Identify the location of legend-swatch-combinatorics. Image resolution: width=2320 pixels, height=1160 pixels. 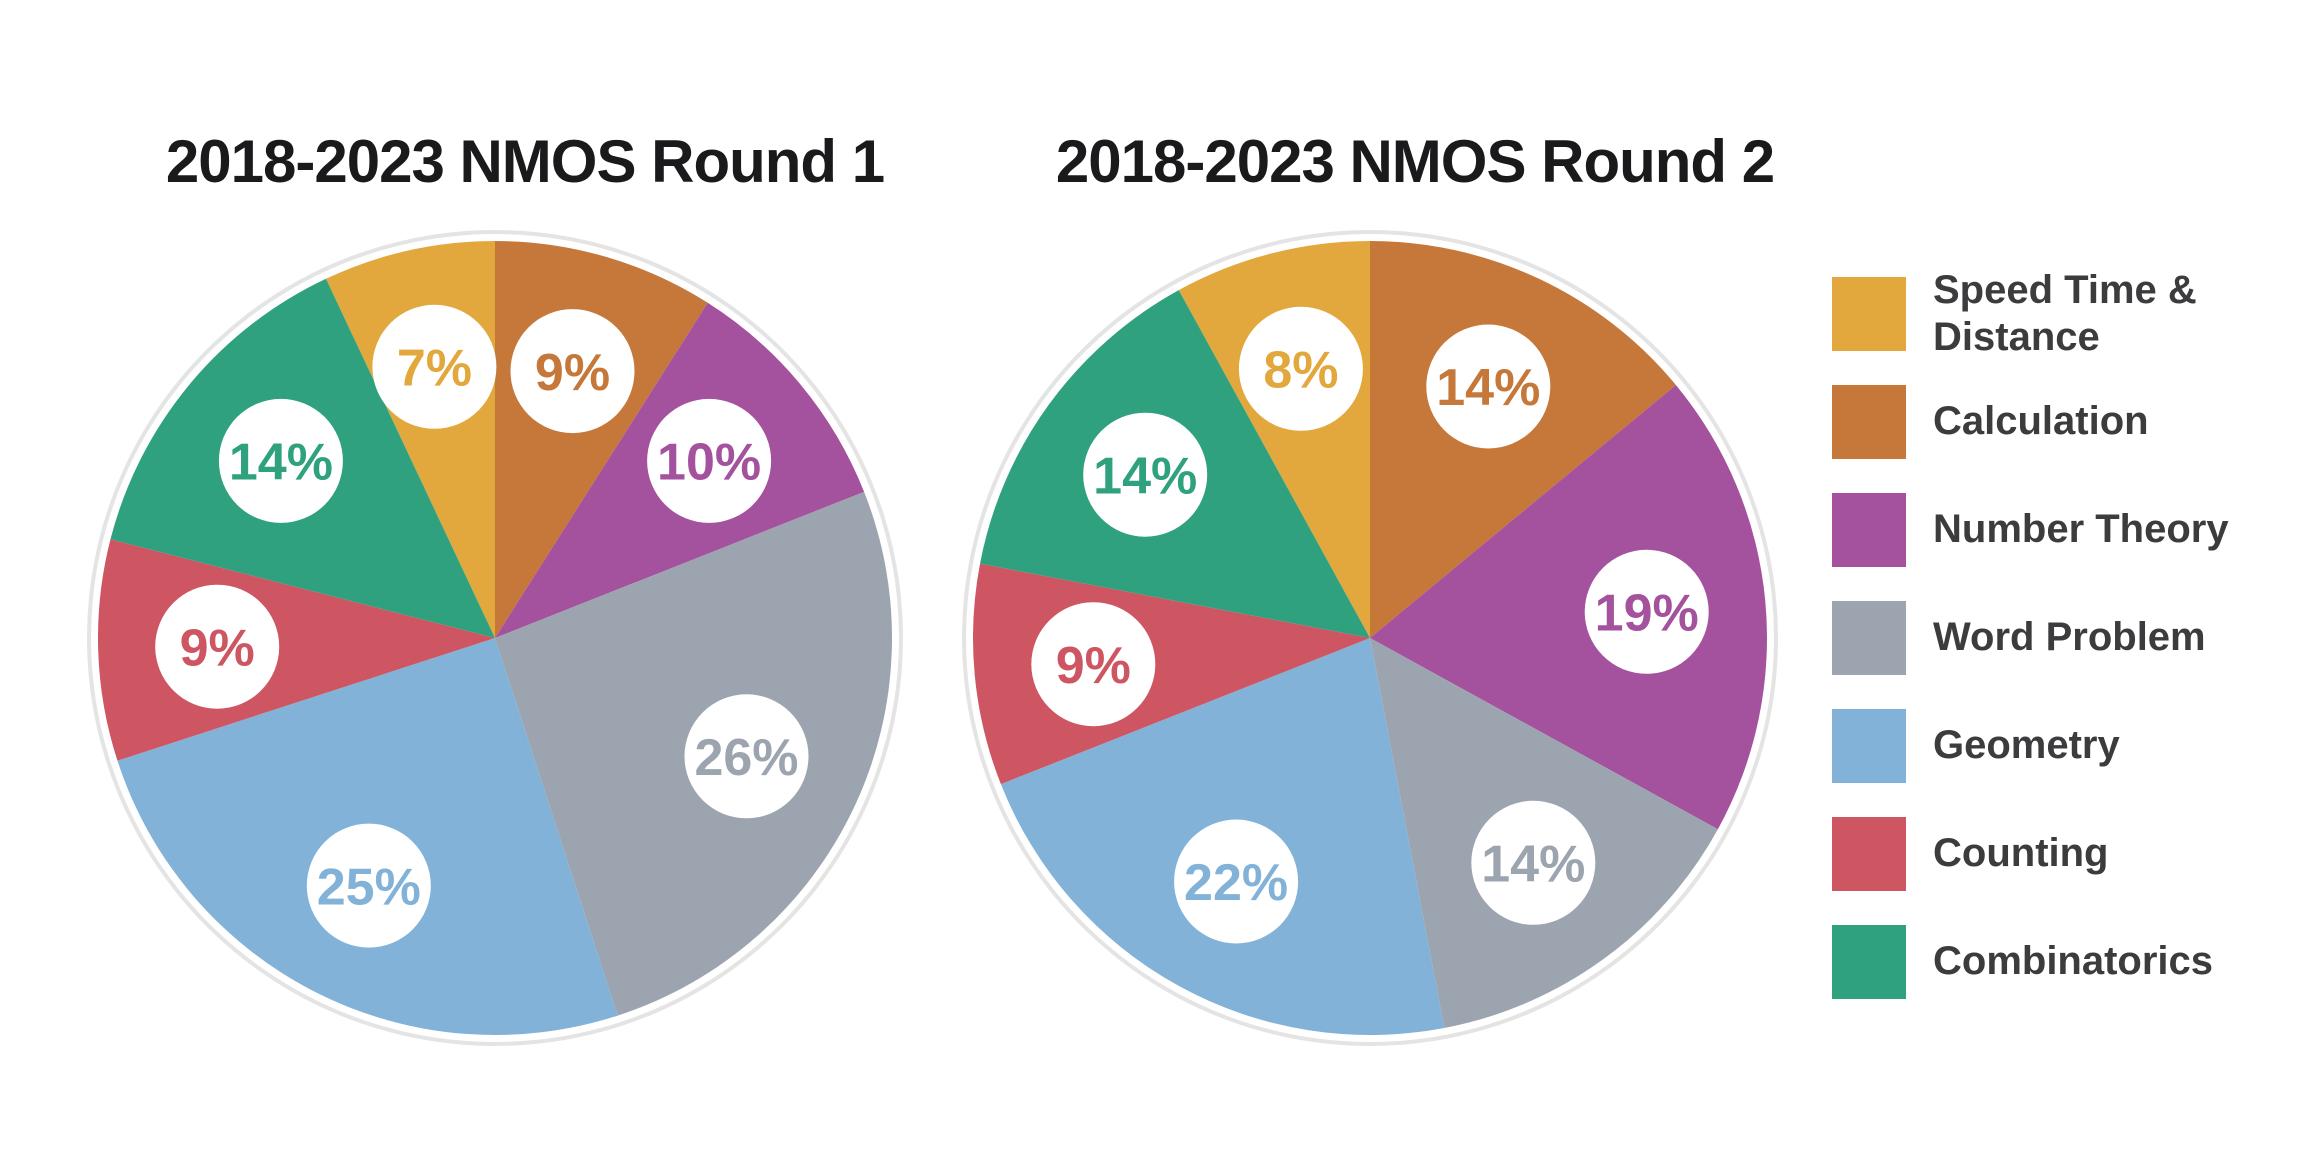
(1869, 962).